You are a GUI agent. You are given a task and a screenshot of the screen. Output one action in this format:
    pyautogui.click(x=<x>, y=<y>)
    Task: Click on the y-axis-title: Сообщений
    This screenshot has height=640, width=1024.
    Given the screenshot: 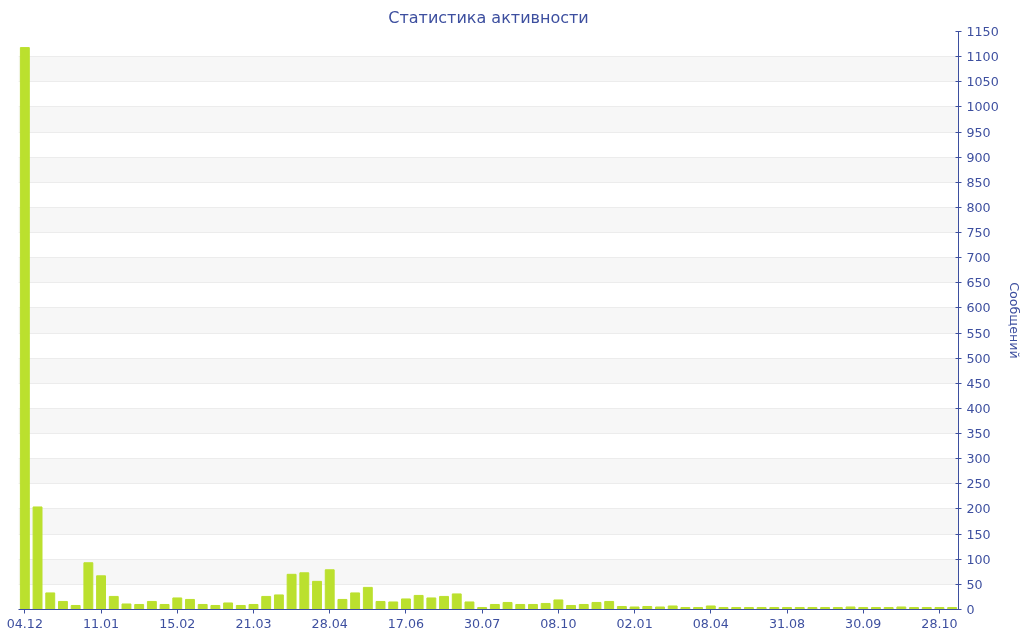 What is the action you would take?
    pyautogui.click(x=1014, y=320)
    